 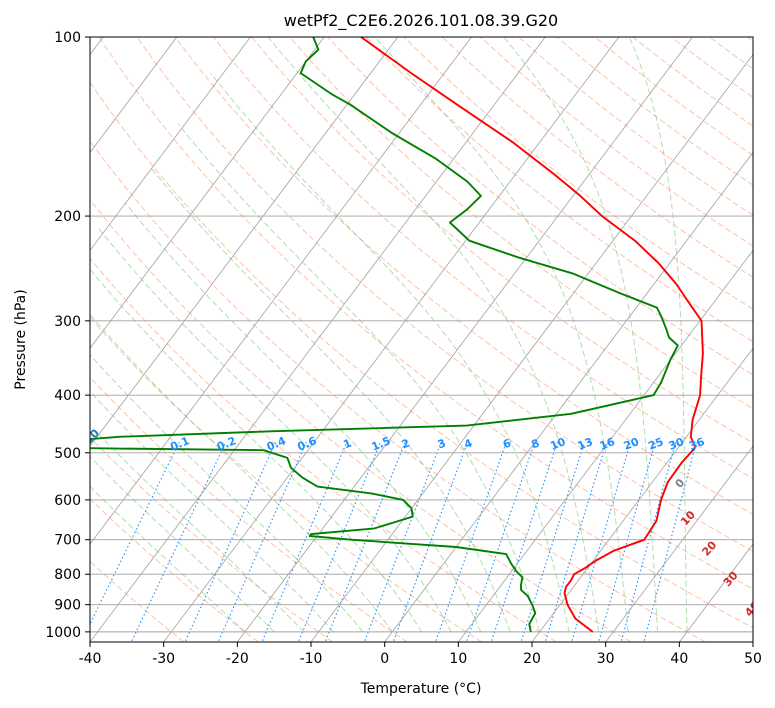 What do you see at coordinates (420, 654) in the screenshot?
I see `x-axis: -40 -30 -20 -10 0 10 20 30 40 50` at bounding box center [420, 654].